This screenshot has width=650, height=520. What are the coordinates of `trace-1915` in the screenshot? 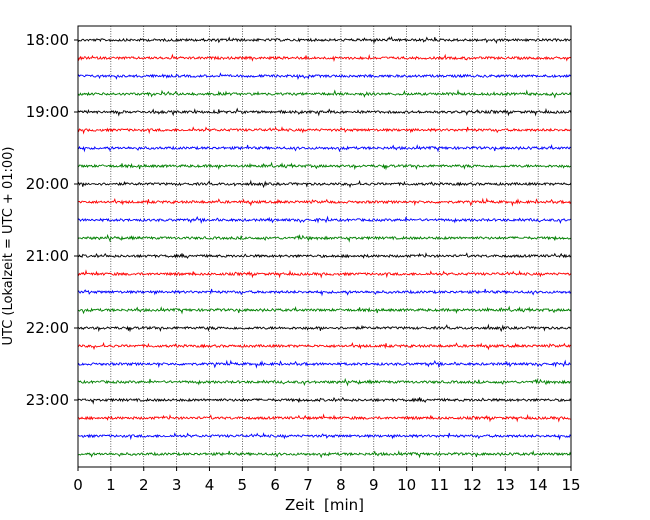 It's located at (324, 130).